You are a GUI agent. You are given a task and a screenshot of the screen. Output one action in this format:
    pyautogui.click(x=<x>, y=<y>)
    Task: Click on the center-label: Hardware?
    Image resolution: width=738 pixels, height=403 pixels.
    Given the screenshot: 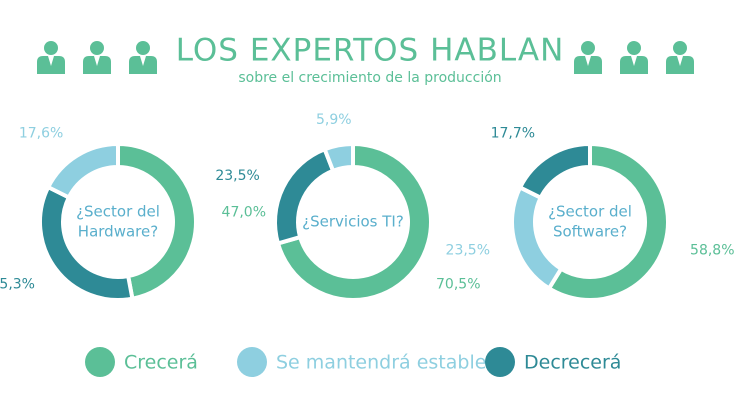 What is the action you would take?
    pyautogui.click(x=118, y=232)
    